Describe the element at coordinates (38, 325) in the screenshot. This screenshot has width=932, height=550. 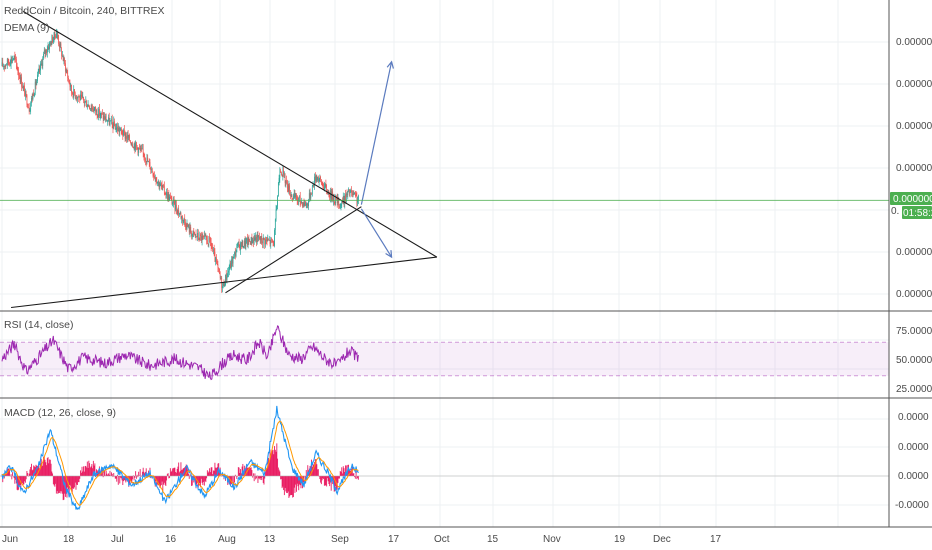
I see `rsi-title: RSI (14, close)` at that location.